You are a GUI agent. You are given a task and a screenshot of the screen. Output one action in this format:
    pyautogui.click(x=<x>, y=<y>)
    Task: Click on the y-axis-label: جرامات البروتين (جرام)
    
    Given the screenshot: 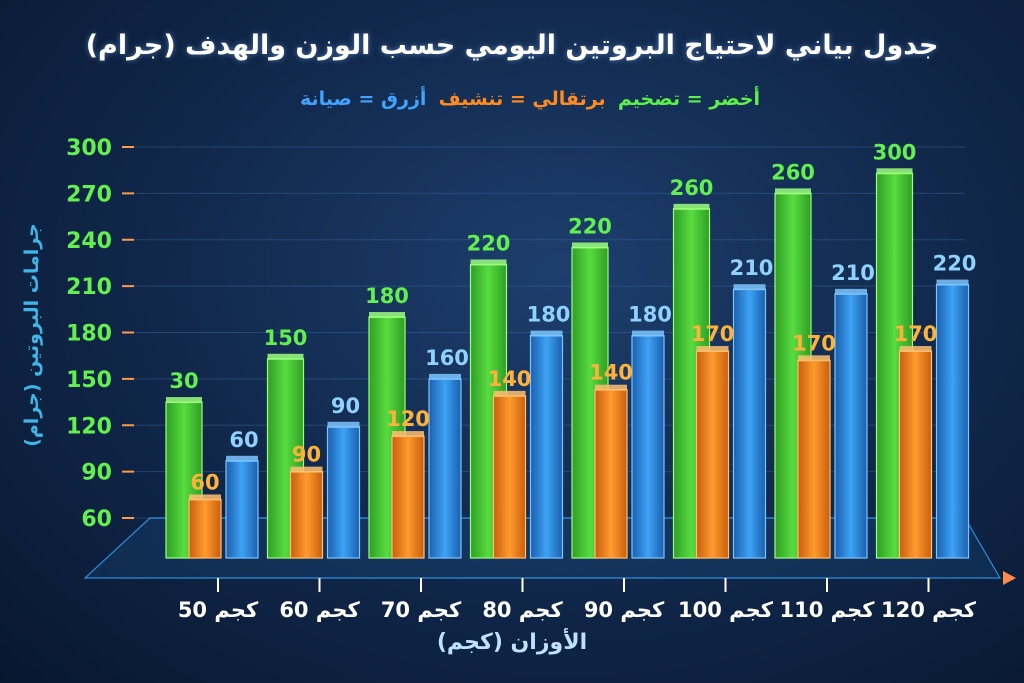 What is the action you would take?
    pyautogui.click(x=32, y=335)
    